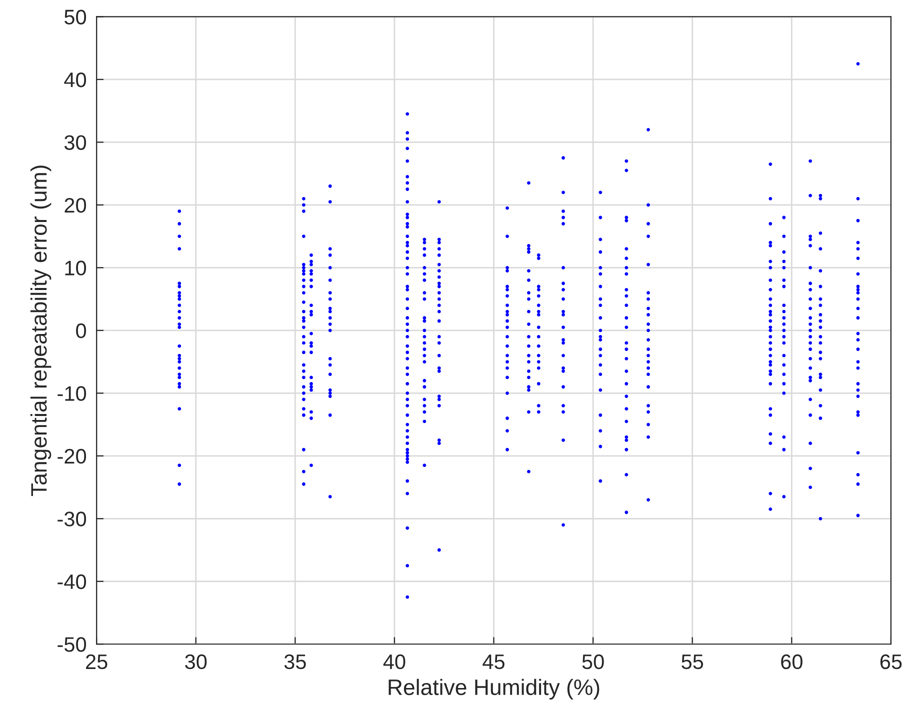 The height and width of the screenshot is (727, 911). What do you see at coordinates (41, 331) in the screenshot?
I see `y-axis-title: Tangential repeatability error (um)` at bounding box center [41, 331].